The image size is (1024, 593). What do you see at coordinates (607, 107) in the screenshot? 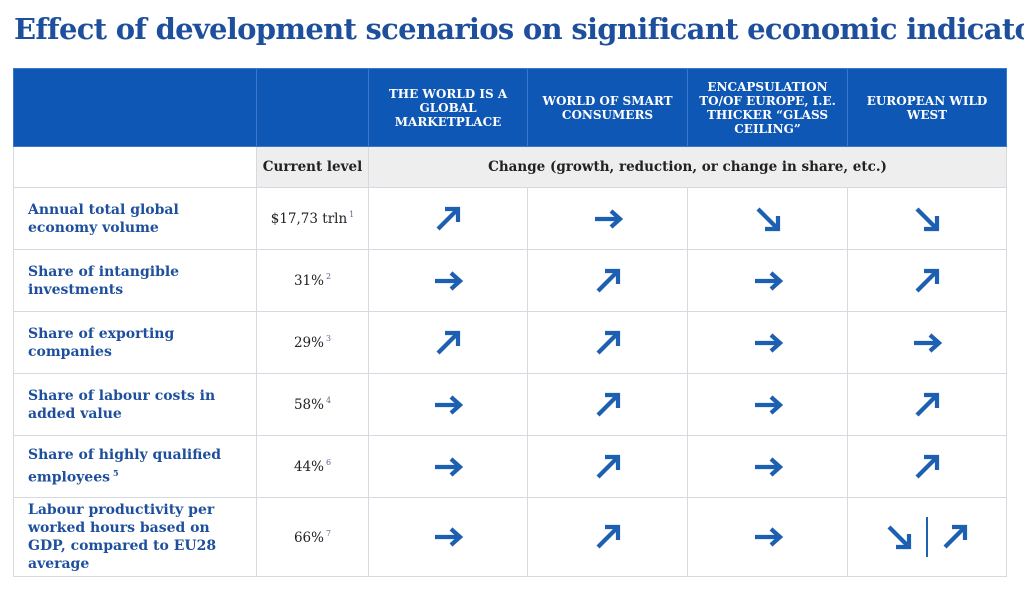
I see `column-header: WORLD OF SMART CONSUMERS` at bounding box center [607, 107].